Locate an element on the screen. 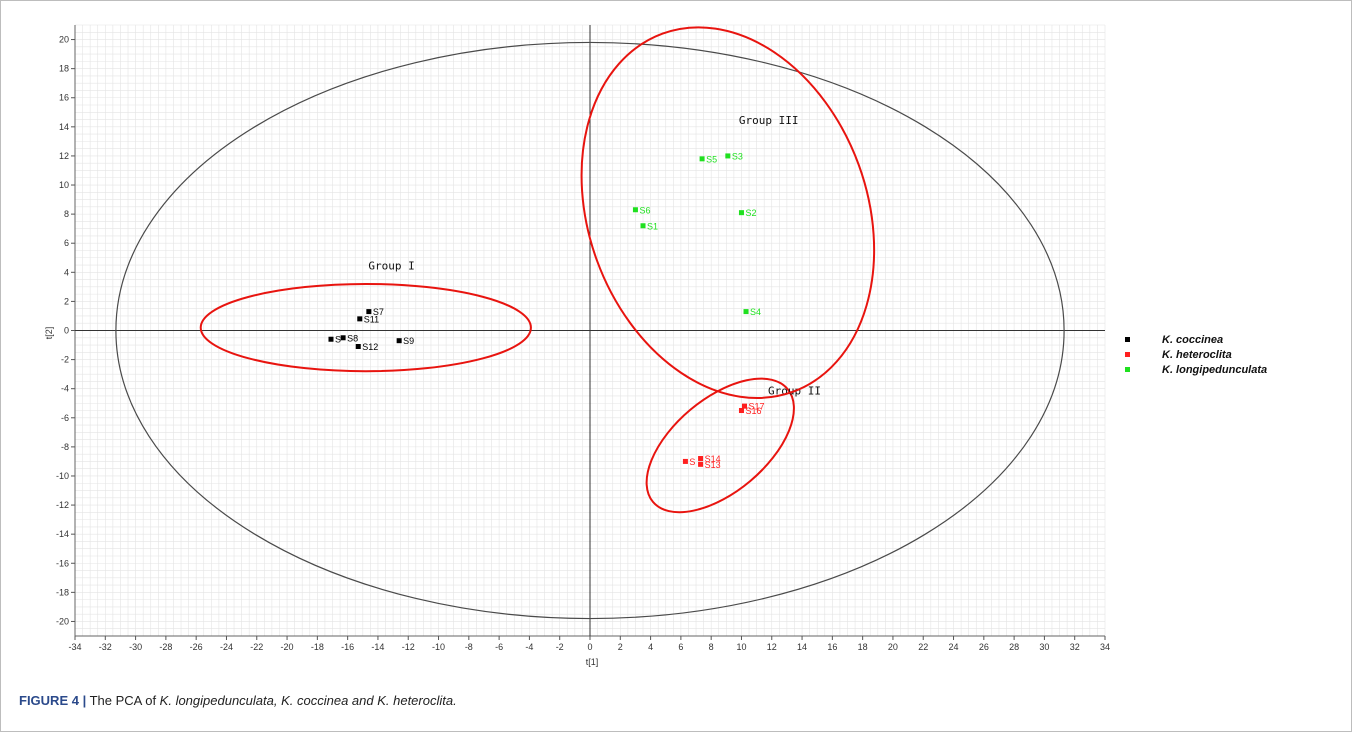 The height and width of the screenshot is (735, 1355). x-tick-label: 4 is located at coordinates (650, 647).